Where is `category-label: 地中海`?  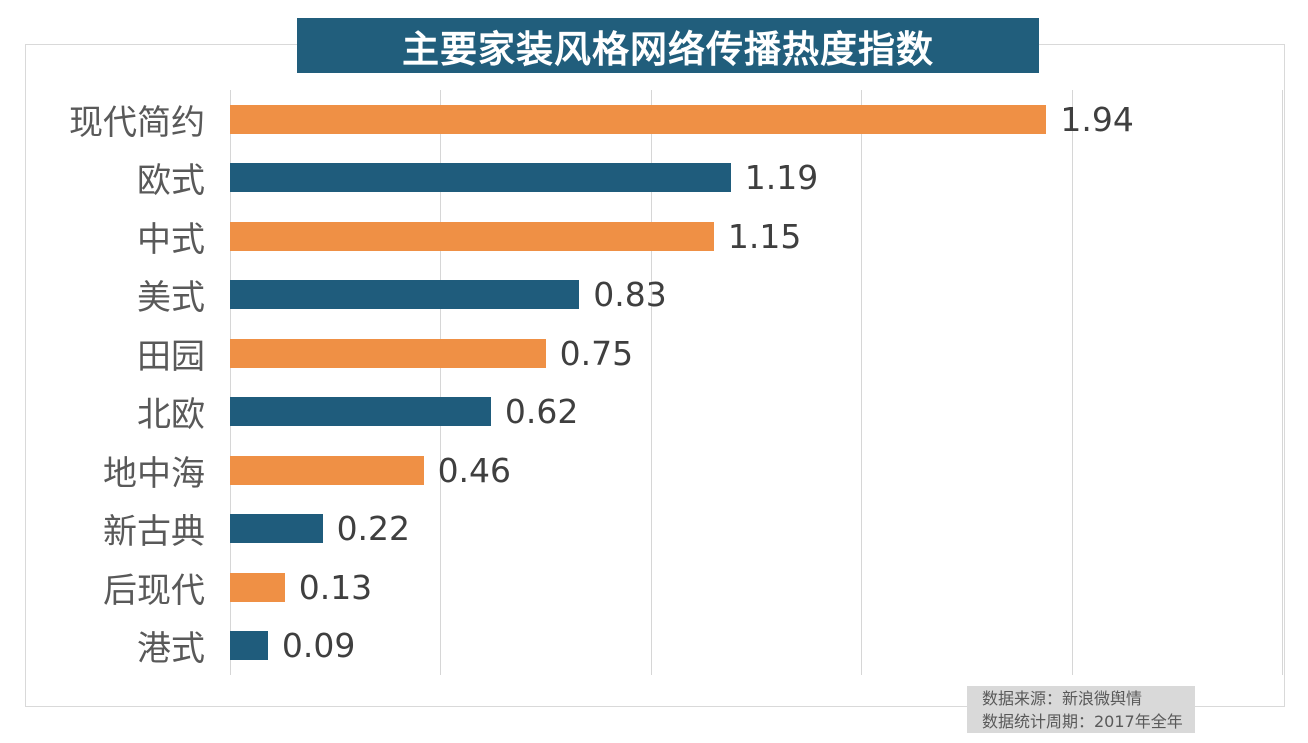 category-label: 地中海 is located at coordinates (154, 473).